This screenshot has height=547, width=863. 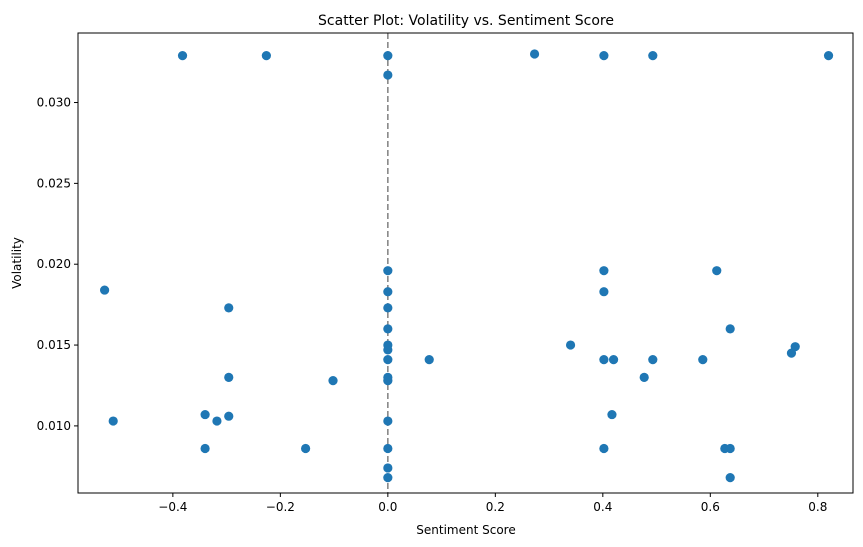 I want to click on x-axis-ticks: −0.4 −0.2 0.0 0.2 0.4 0.6 0.8, so click(x=492, y=503).